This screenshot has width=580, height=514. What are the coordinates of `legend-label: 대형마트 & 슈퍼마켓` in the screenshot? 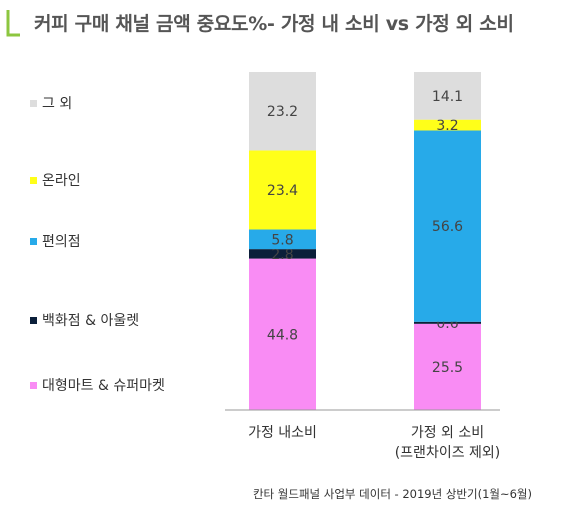 It's located at (103, 386).